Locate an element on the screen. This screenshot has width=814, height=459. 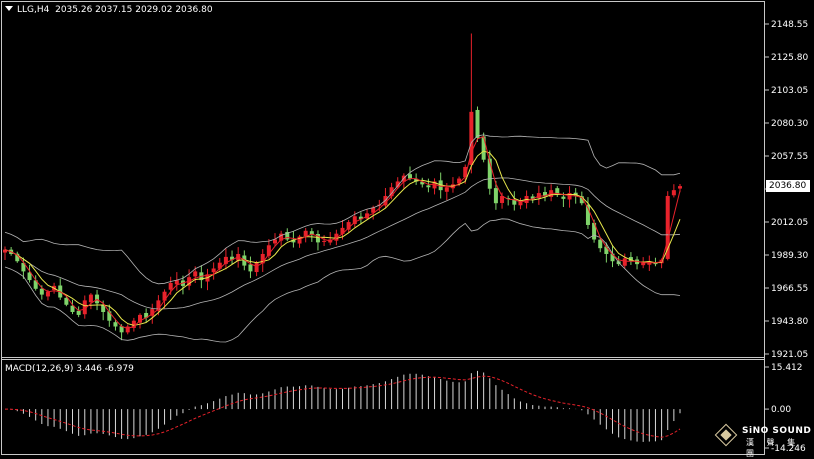
chart-header: LLG,H4 2035.26 2037.15 2029.02 2036.80 is located at coordinates (109, 10).